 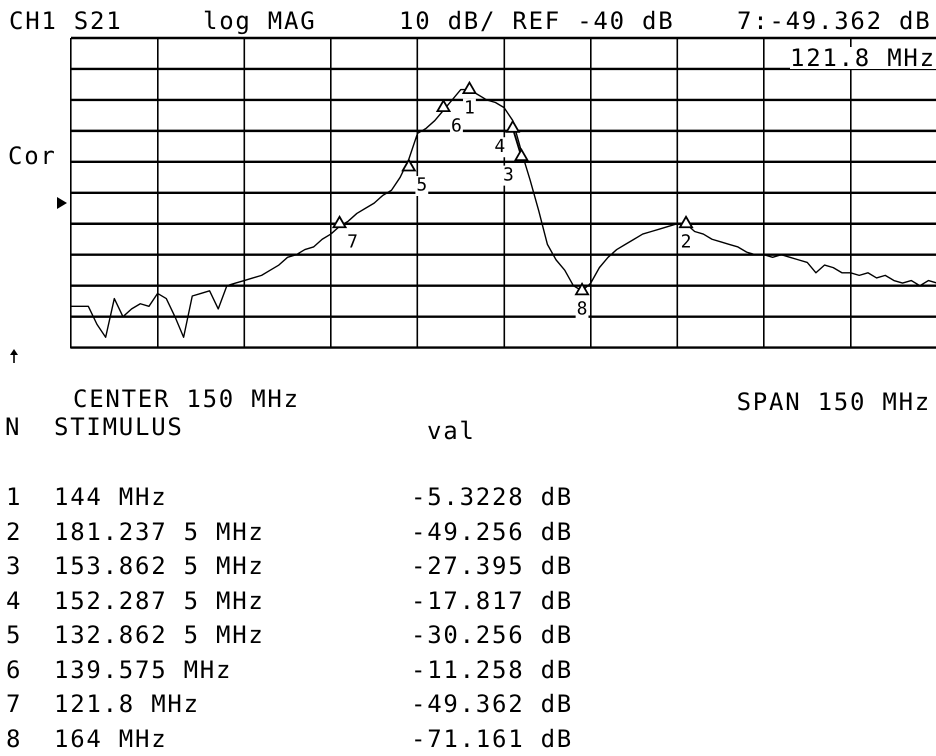 What do you see at coordinates (186, 399) in the screenshot?
I see `text: CENTER 150 MHz` at bounding box center [186, 399].